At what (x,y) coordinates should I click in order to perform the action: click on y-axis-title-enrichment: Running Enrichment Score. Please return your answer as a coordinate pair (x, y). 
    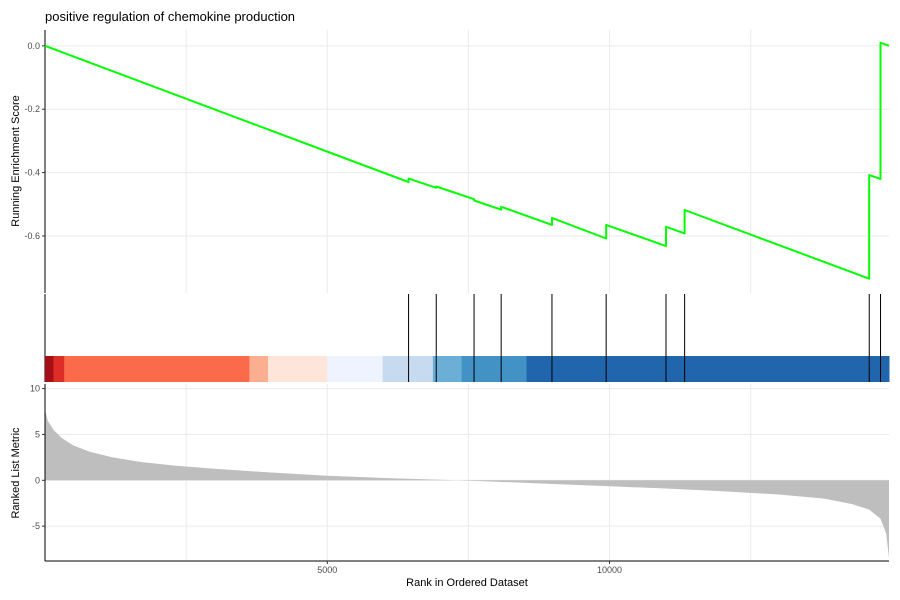
    Looking at the image, I should click on (16, 160).